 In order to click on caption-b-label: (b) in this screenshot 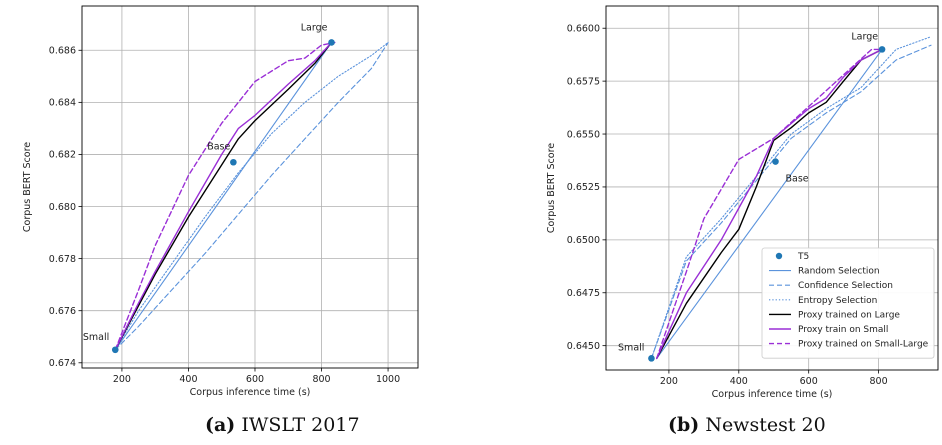, I will do `click(684, 425)`.